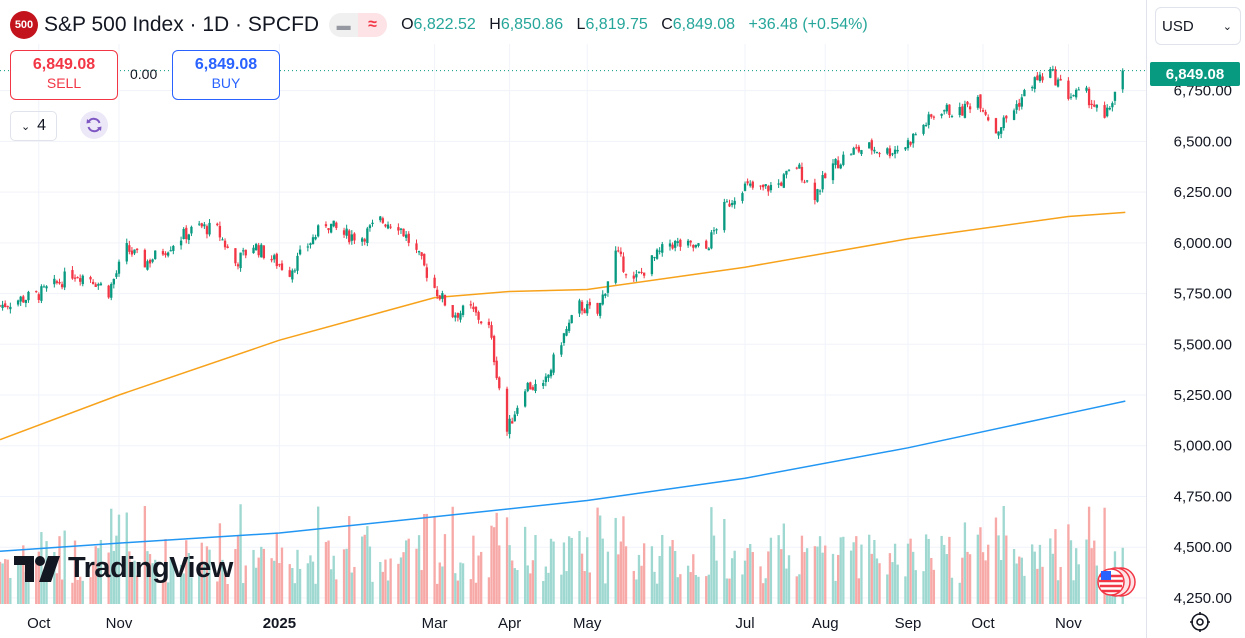  Describe the element at coordinates (1200, 622) in the screenshot. I see `settings-gear-icon` at that location.